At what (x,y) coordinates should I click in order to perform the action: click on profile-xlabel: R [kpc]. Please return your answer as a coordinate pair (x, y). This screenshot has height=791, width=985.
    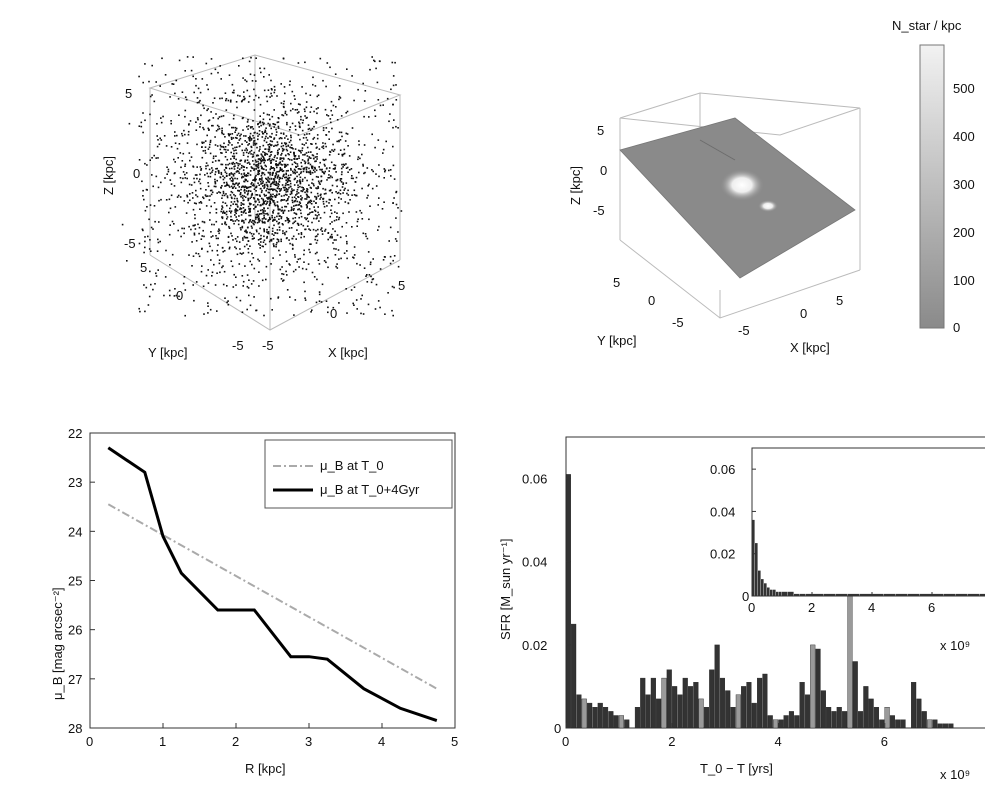
    Looking at the image, I should click on (265, 768).